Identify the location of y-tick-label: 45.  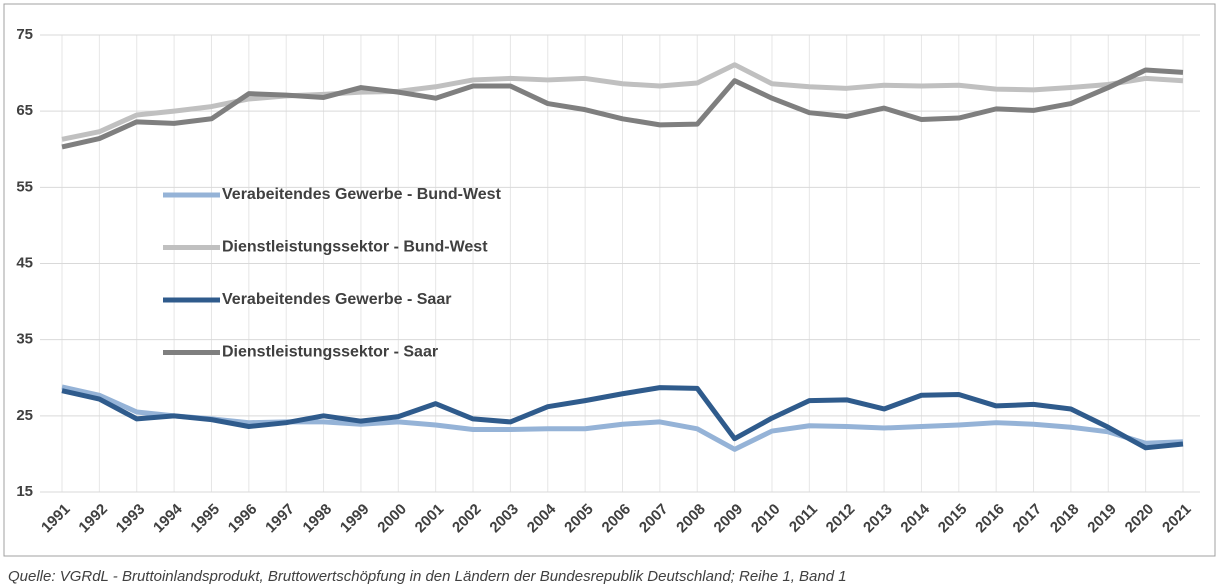
(24, 262).